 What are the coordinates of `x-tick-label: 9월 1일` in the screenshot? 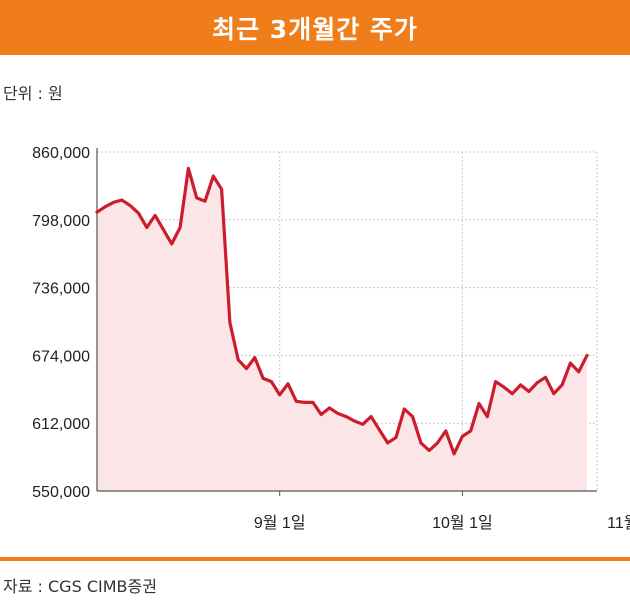 It's located at (280, 523).